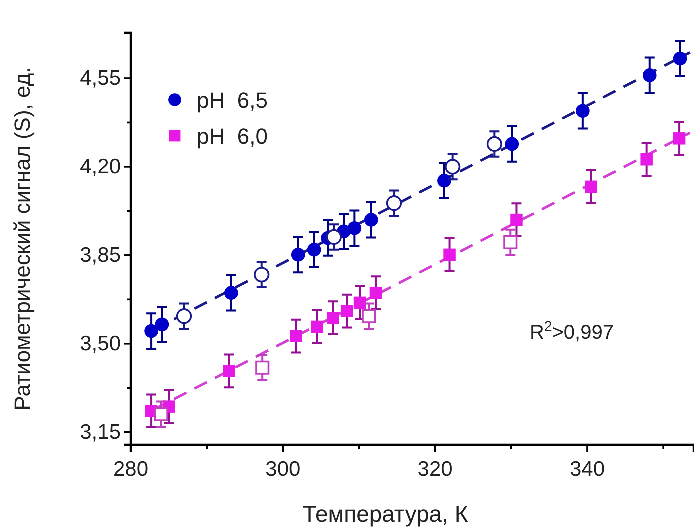  What do you see at coordinates (283, 469) in the screenshot?
I see `x-tick-label: 300` at bounding box center [283, 469].